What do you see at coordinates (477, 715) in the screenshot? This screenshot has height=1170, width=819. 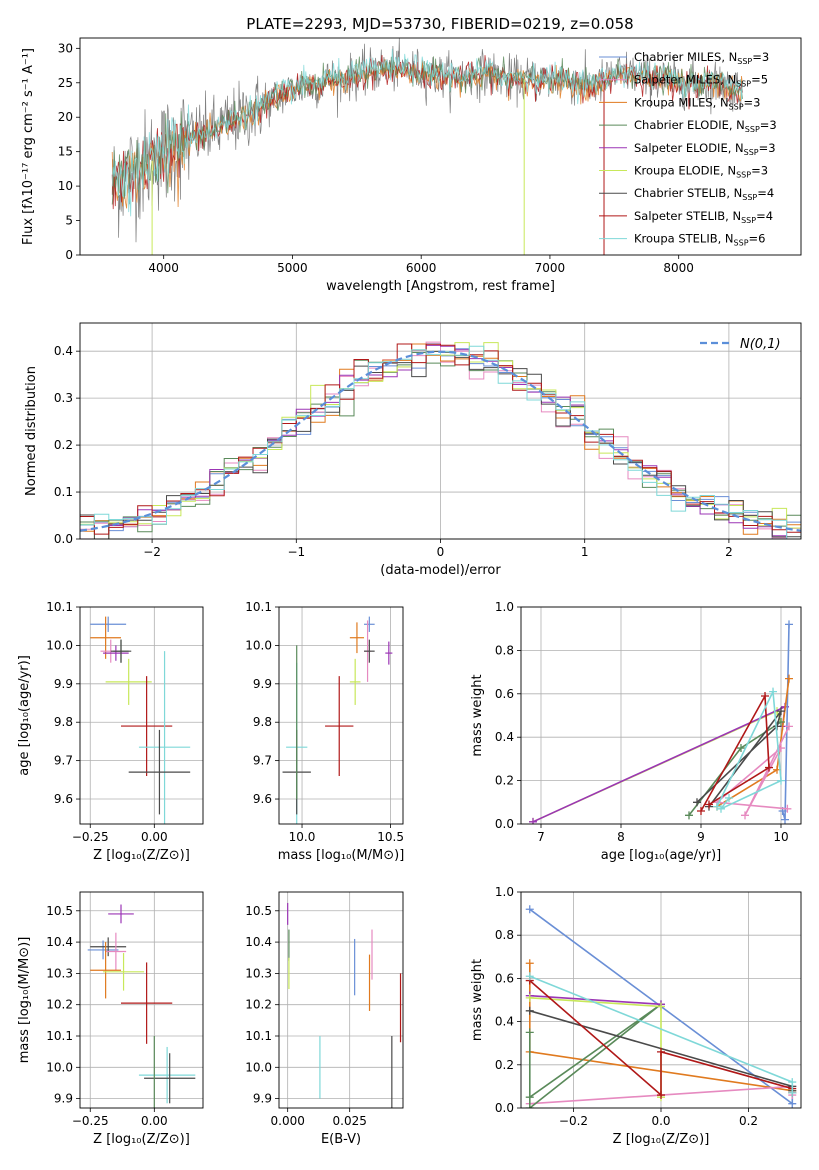 I see `y-axis-label: mass weight` at bounding box center [477, 715].